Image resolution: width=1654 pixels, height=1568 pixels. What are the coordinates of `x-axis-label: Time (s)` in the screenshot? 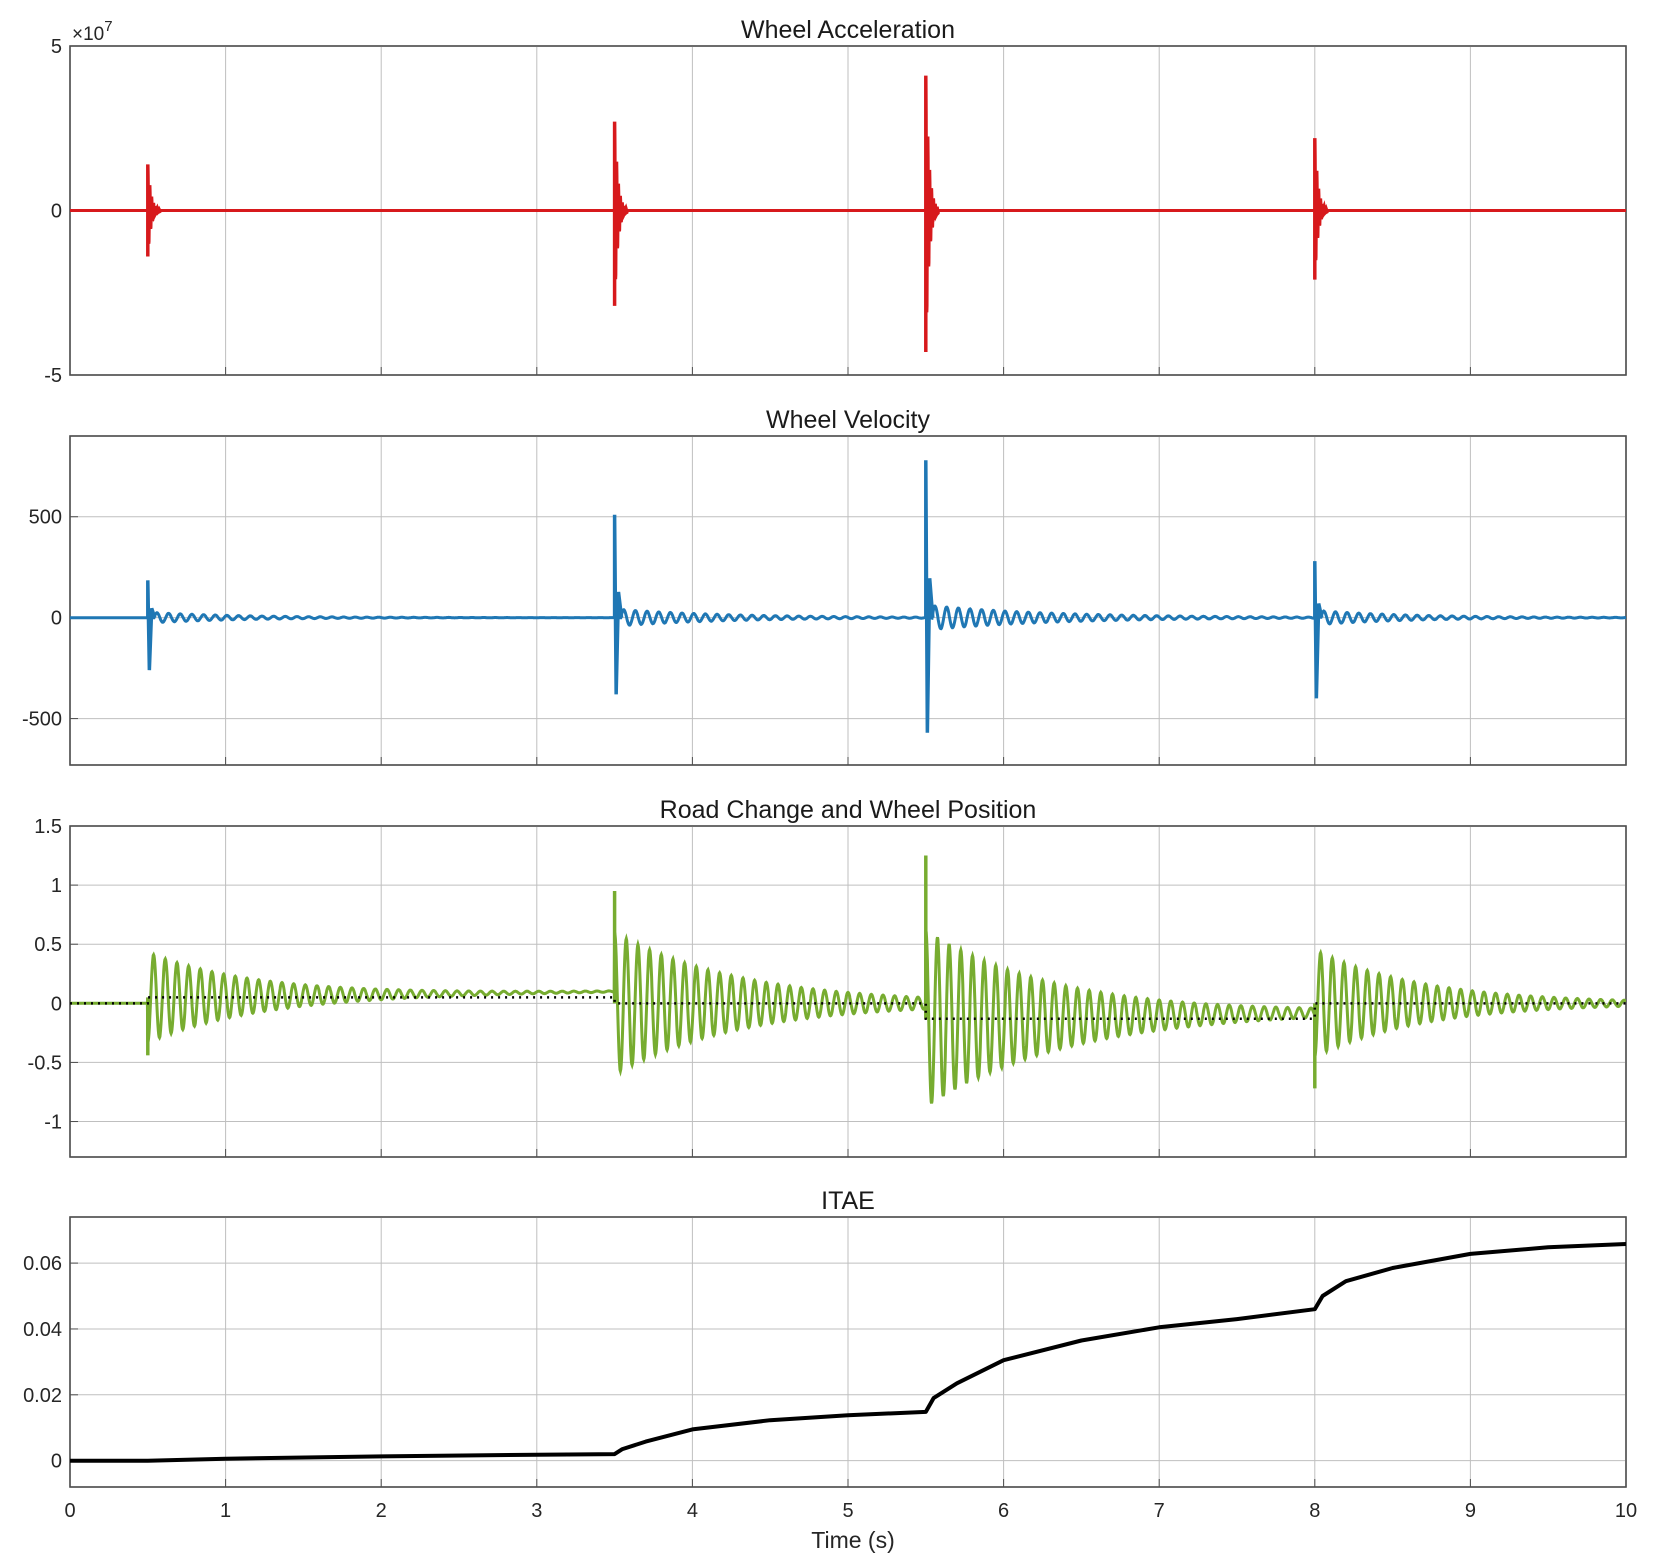 It's located at (852, 1540).